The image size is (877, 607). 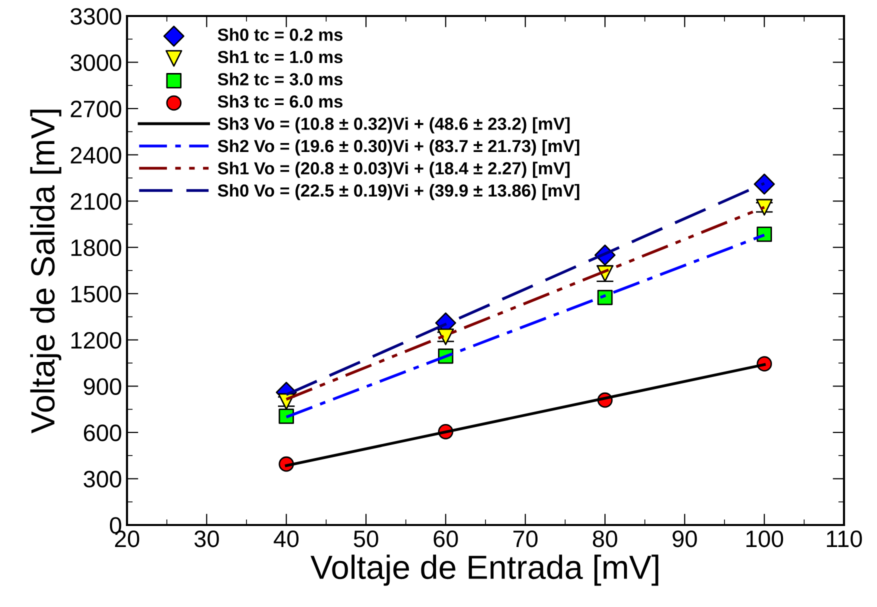 What do you see at coordinates (96, 109) in the screenshot?
I see `y-tick-label: 2700` at bounding box center [96, 109].